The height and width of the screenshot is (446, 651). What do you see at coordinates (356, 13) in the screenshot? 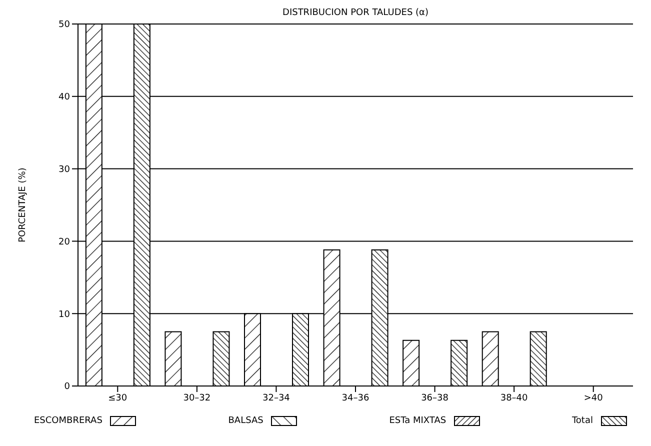
I see `chart-title: DISTRIBUCION POR TALUDES (α)` at bounding box center [356, 13].